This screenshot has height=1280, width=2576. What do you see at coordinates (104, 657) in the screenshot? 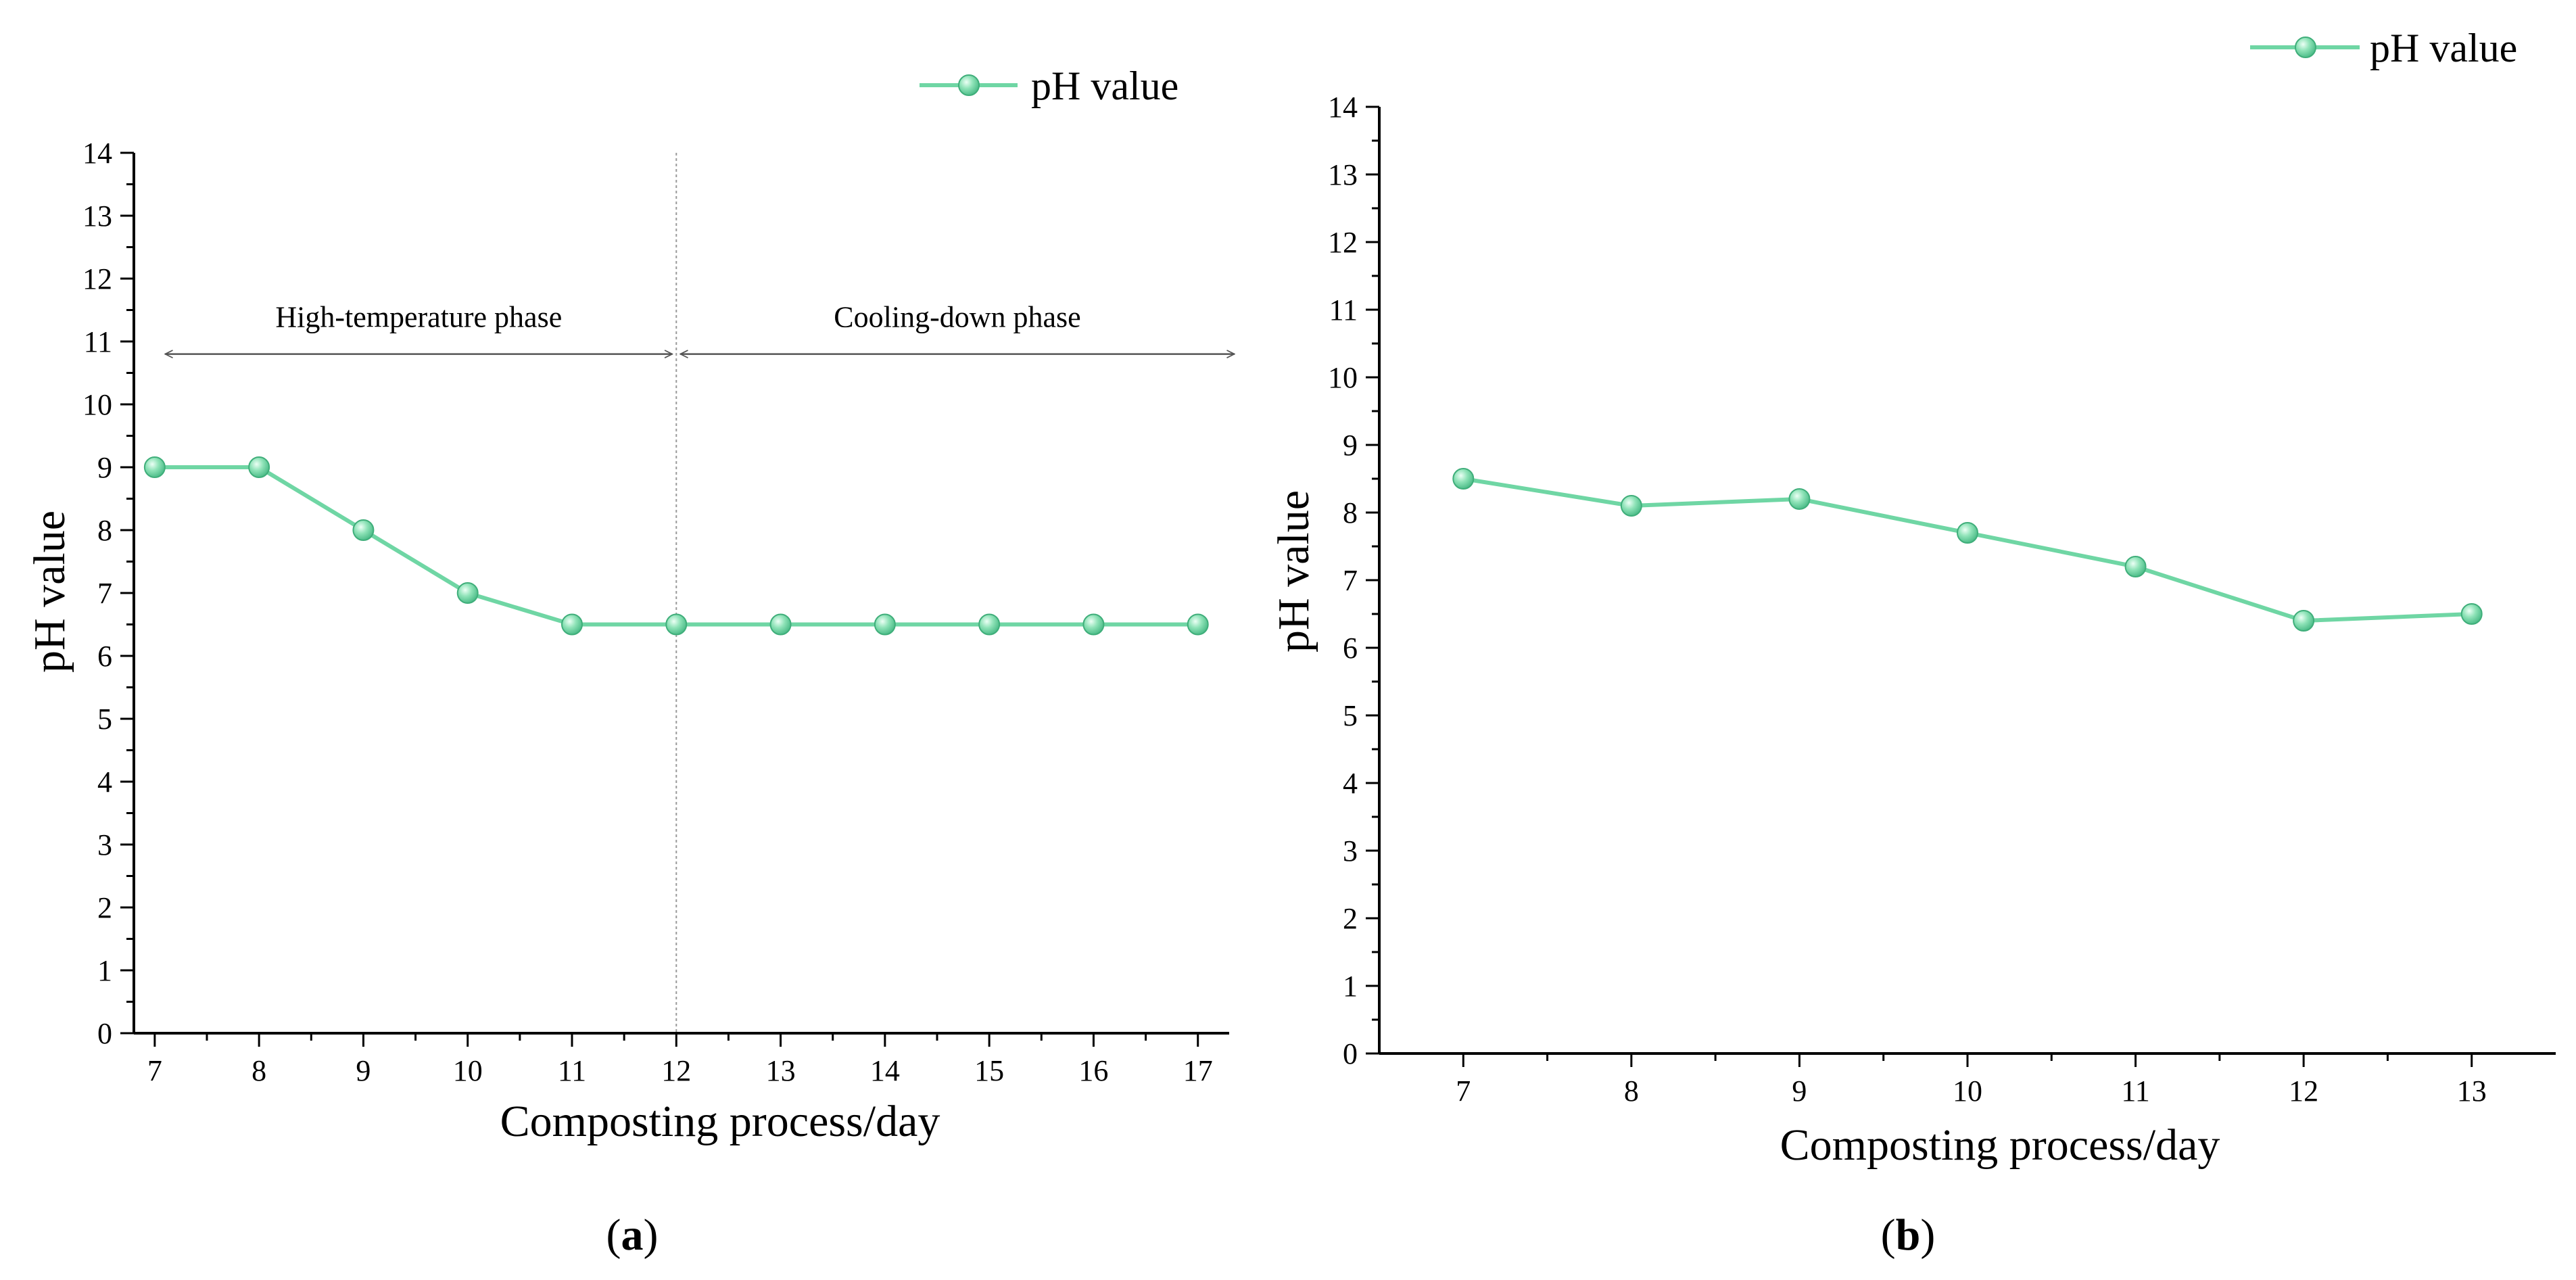
I see `panel-a-y-tick-label: 6` at bounding box center [104, 657].